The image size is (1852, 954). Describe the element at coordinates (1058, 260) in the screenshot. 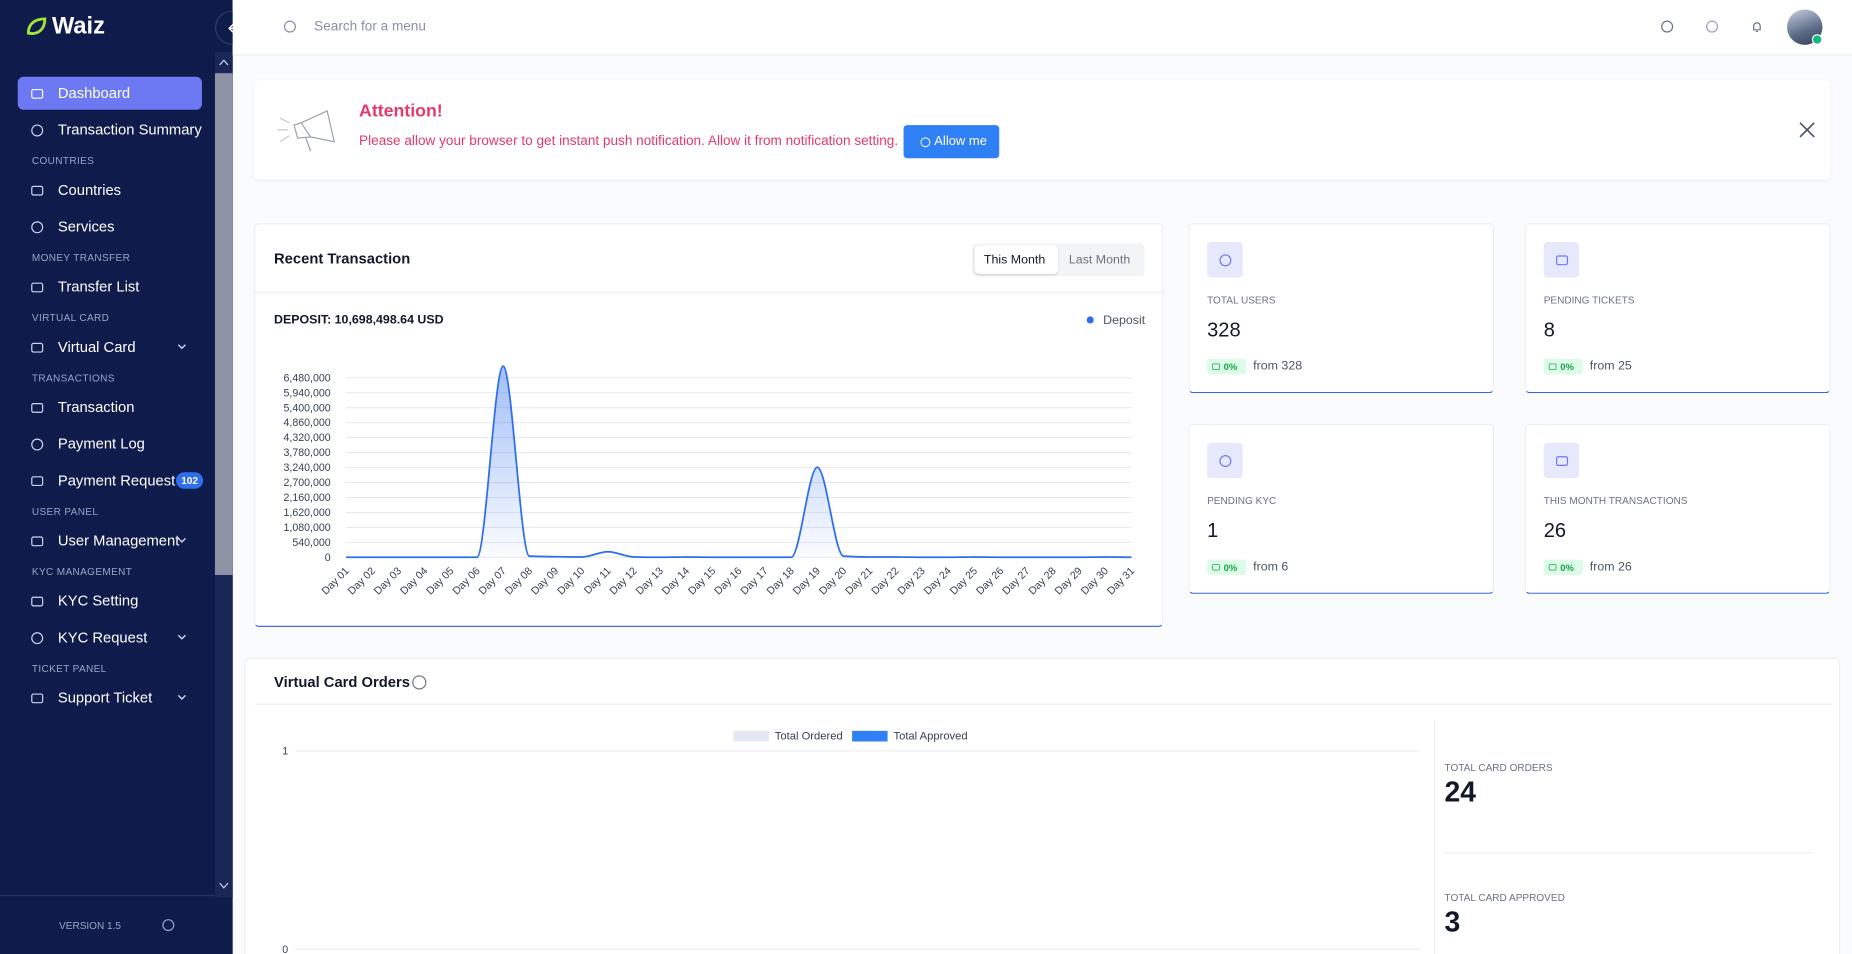

I see `tabs: This Month Last Month` at that location.